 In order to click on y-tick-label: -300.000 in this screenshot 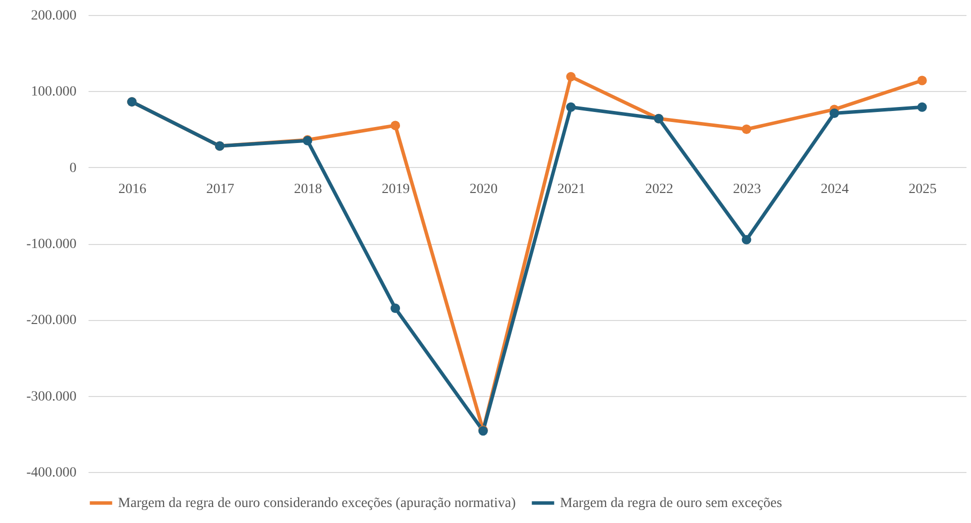, I will do `click(51, 396)`.